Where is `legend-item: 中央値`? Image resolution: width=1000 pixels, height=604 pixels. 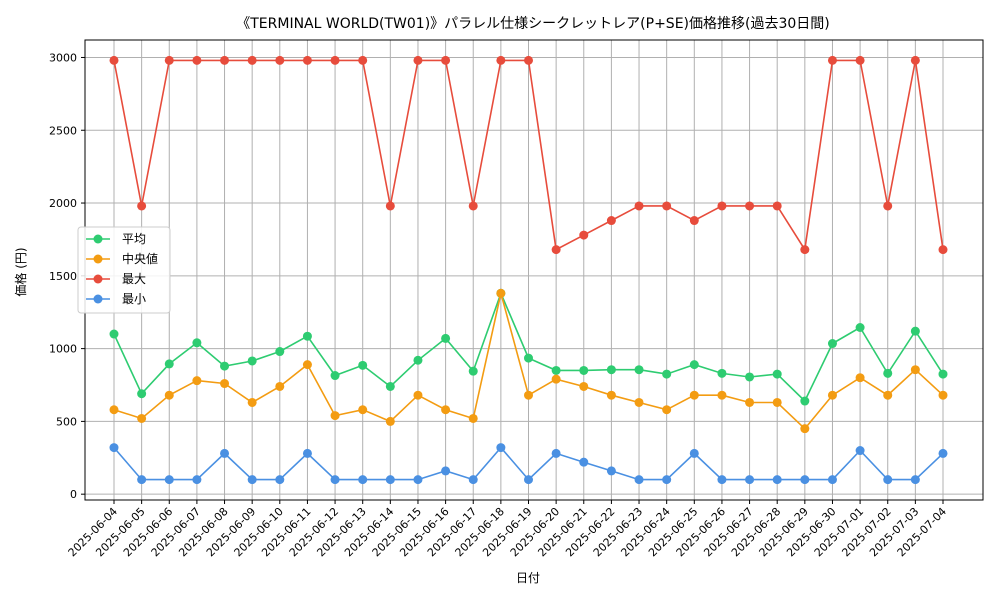 legend-item: 中央値 is located at coordinates (122, 258).